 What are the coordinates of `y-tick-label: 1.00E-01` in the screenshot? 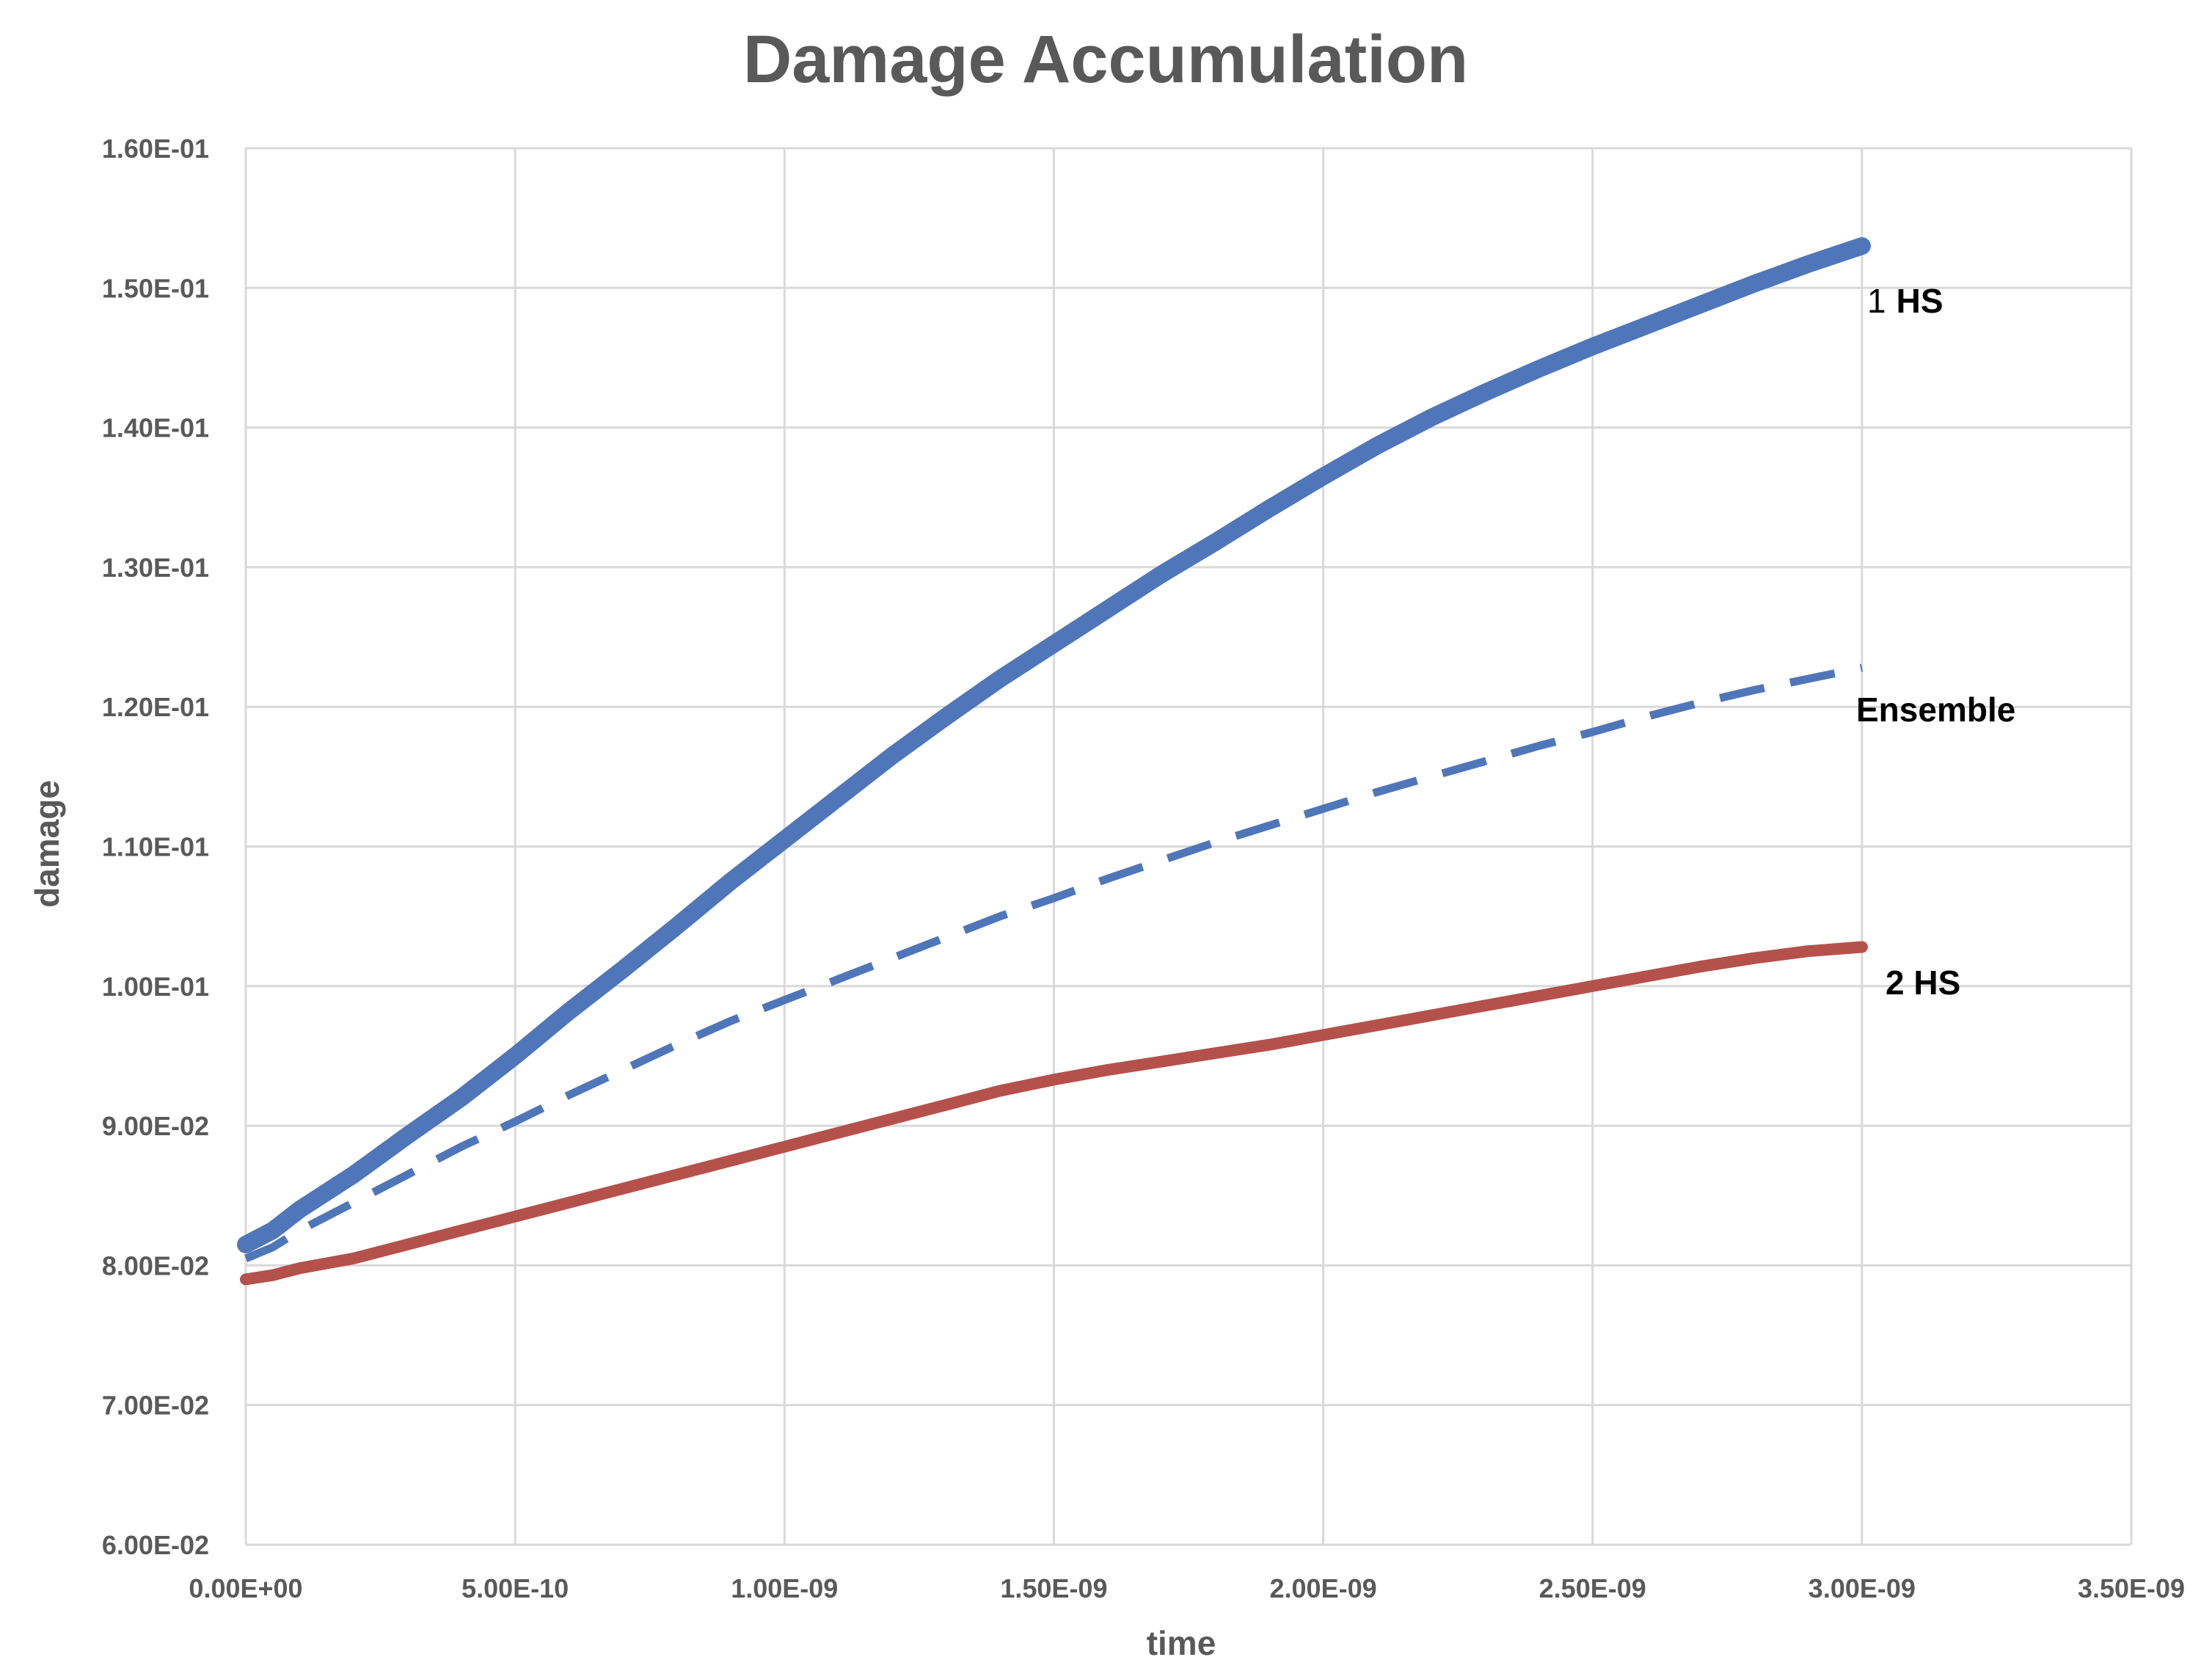 It's located at (155, 987).